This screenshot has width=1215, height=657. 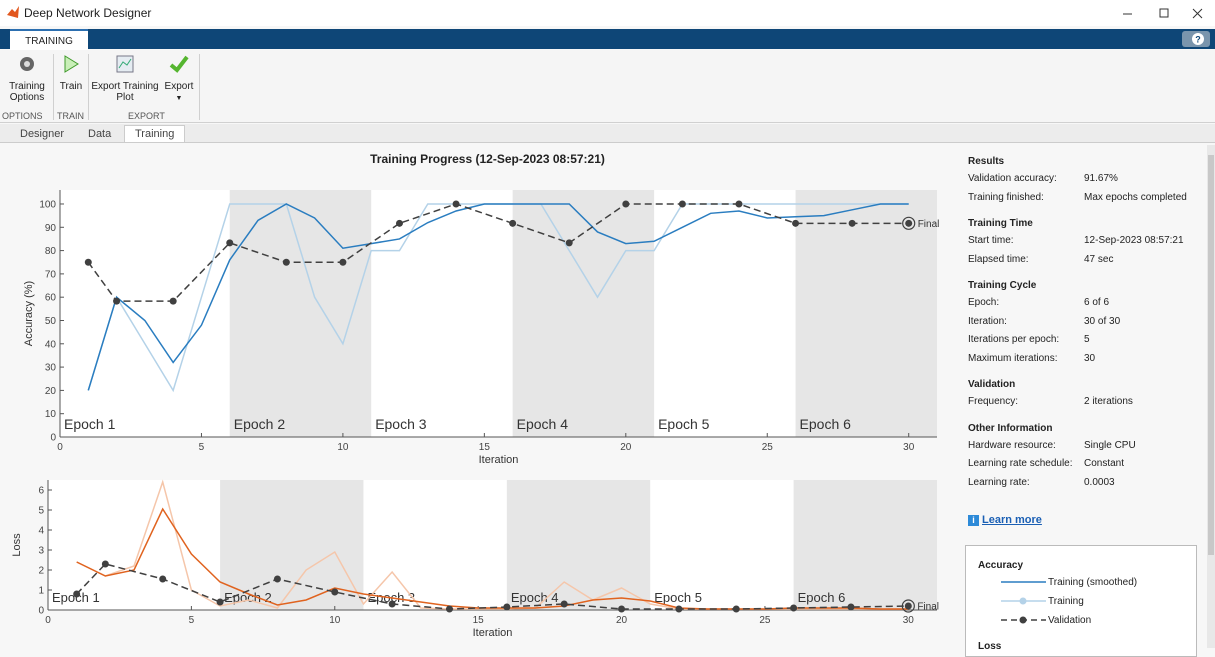 I want to click on info-value: 91.67%, so click(x=1101, y=178).